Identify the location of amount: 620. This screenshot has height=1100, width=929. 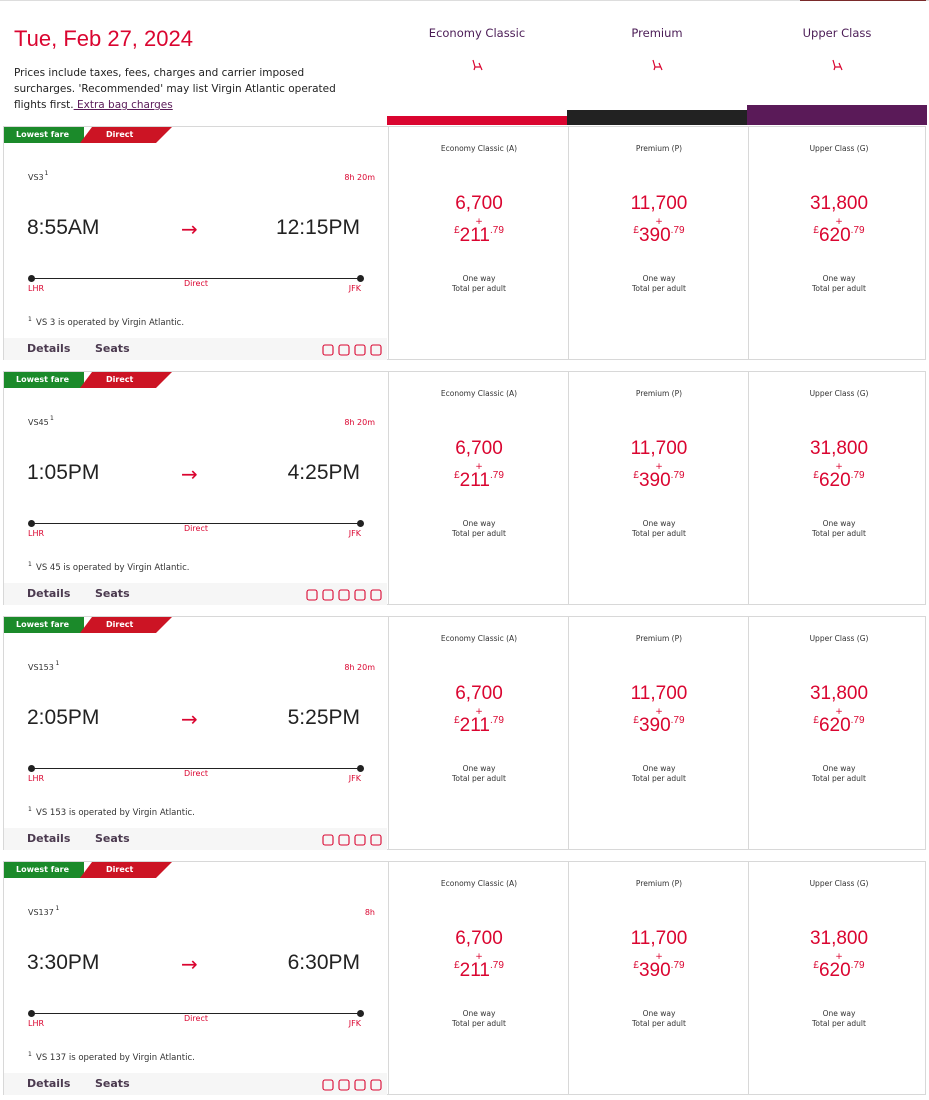
(834, 970).